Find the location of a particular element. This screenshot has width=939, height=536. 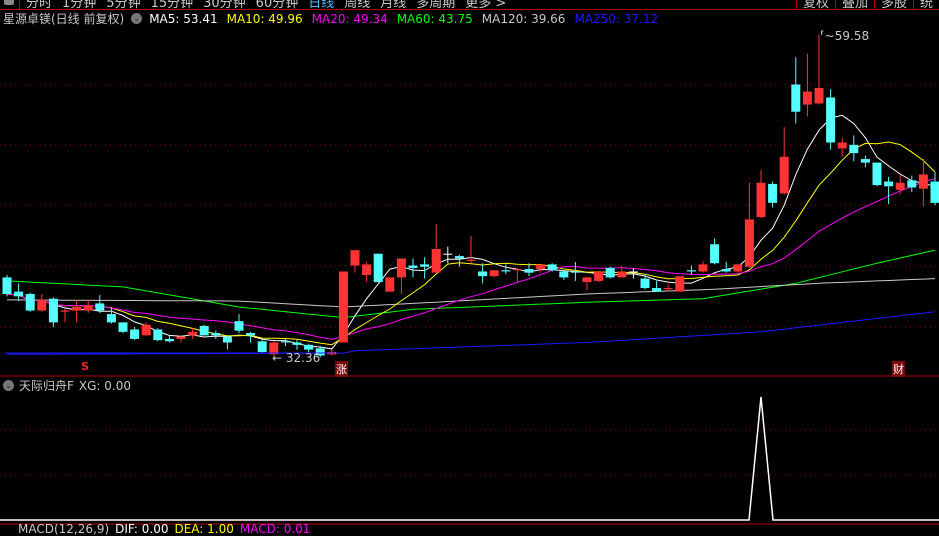

macd-label: DIF: 0.00 is located at coordinates (141, 529).